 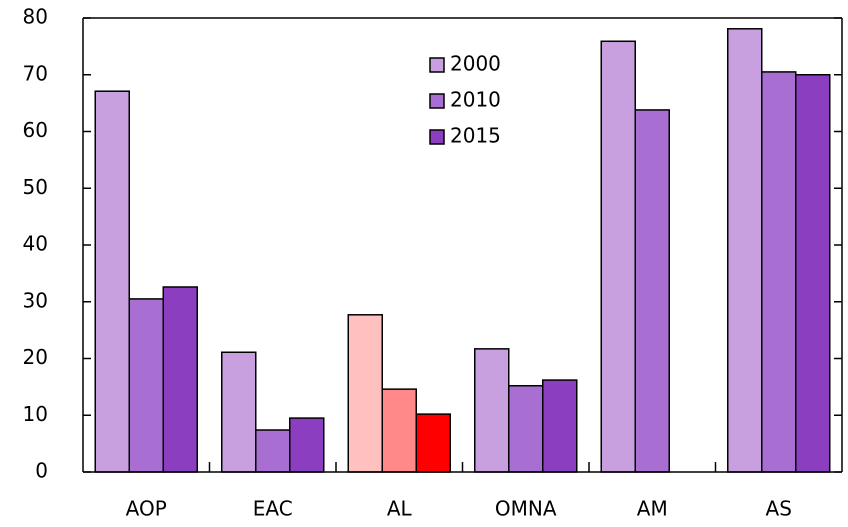 I want to click on legend-label: 2010, so click(x=475, y=100).